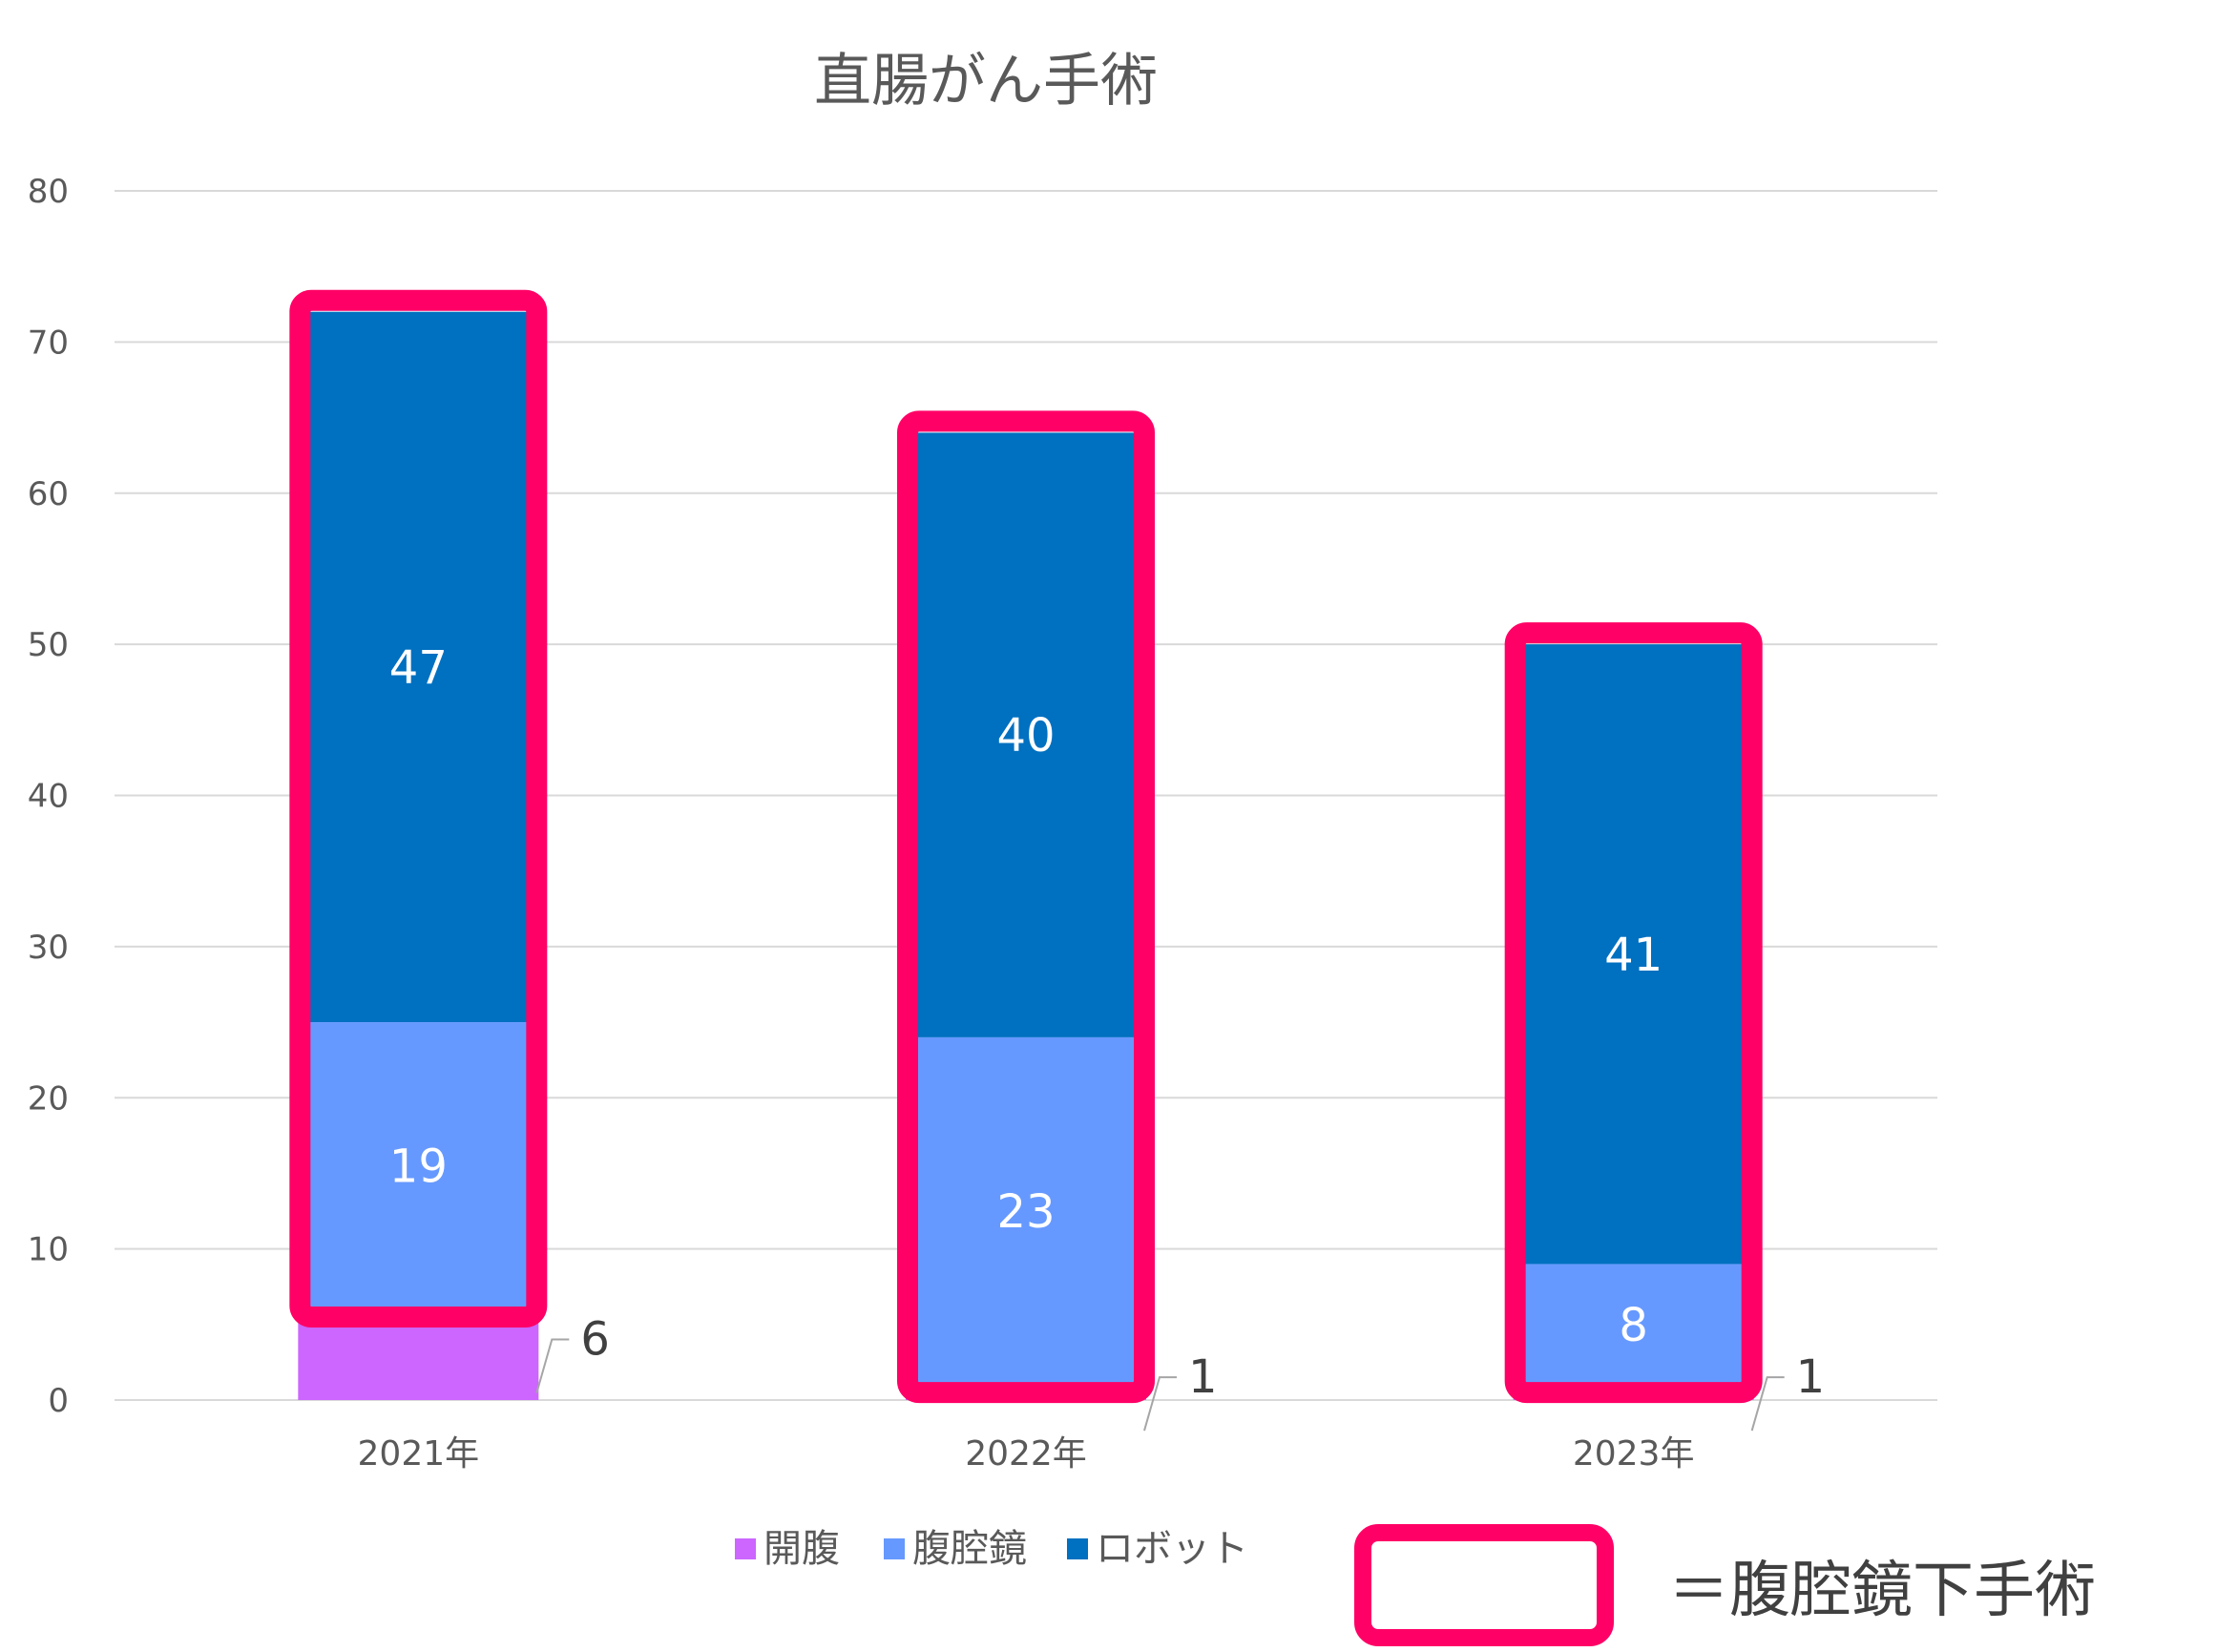  Describe the element at coordinates (59, 1401) in the screenshot. I see `y-tick-label: 0` at that location.